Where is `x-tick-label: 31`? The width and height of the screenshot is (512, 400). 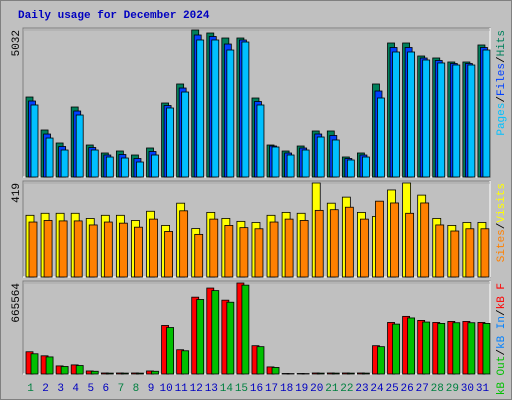
x-tick-label: 31 is located at coordinates (483, 389).